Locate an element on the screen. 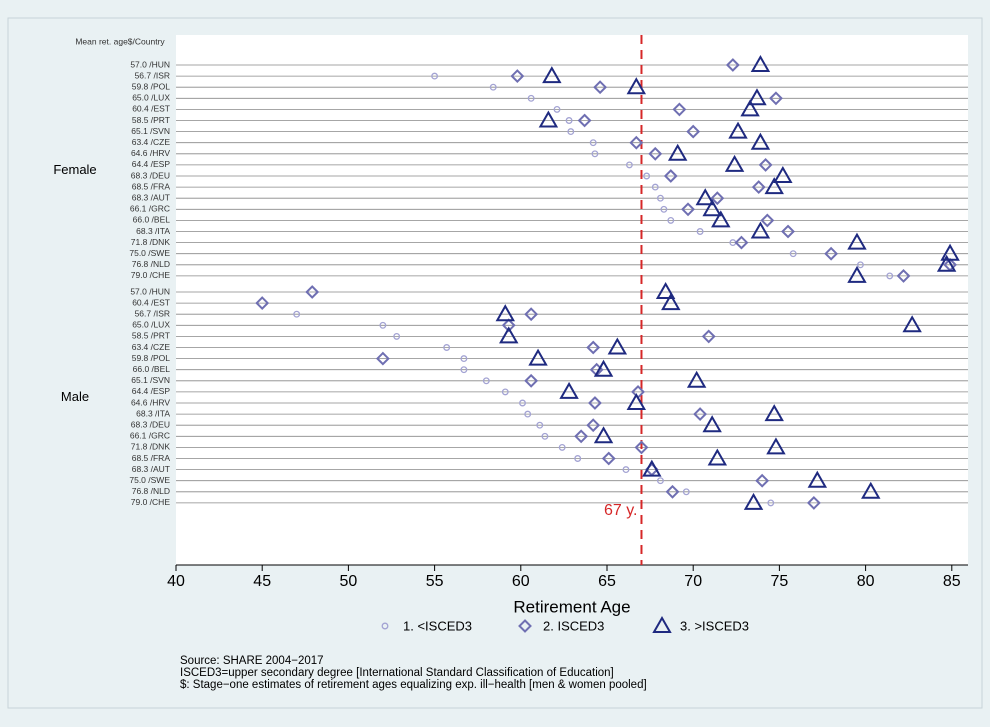  reference-label: 67 y. is located at coordinates (621, 510).